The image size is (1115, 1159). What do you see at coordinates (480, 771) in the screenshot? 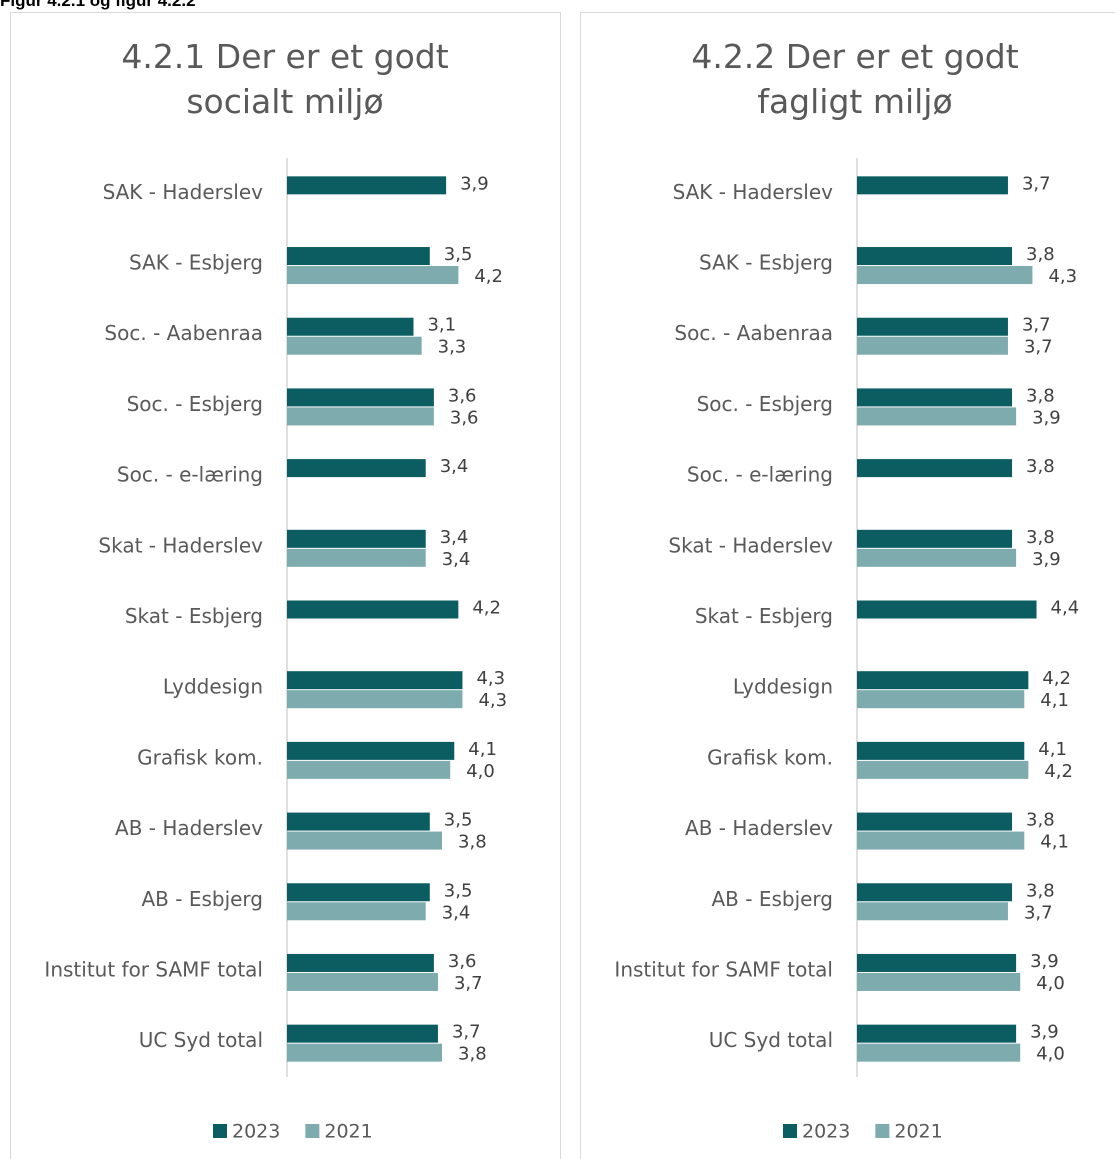
I see `data-label: 4,0` at bounding box center [480, 771].